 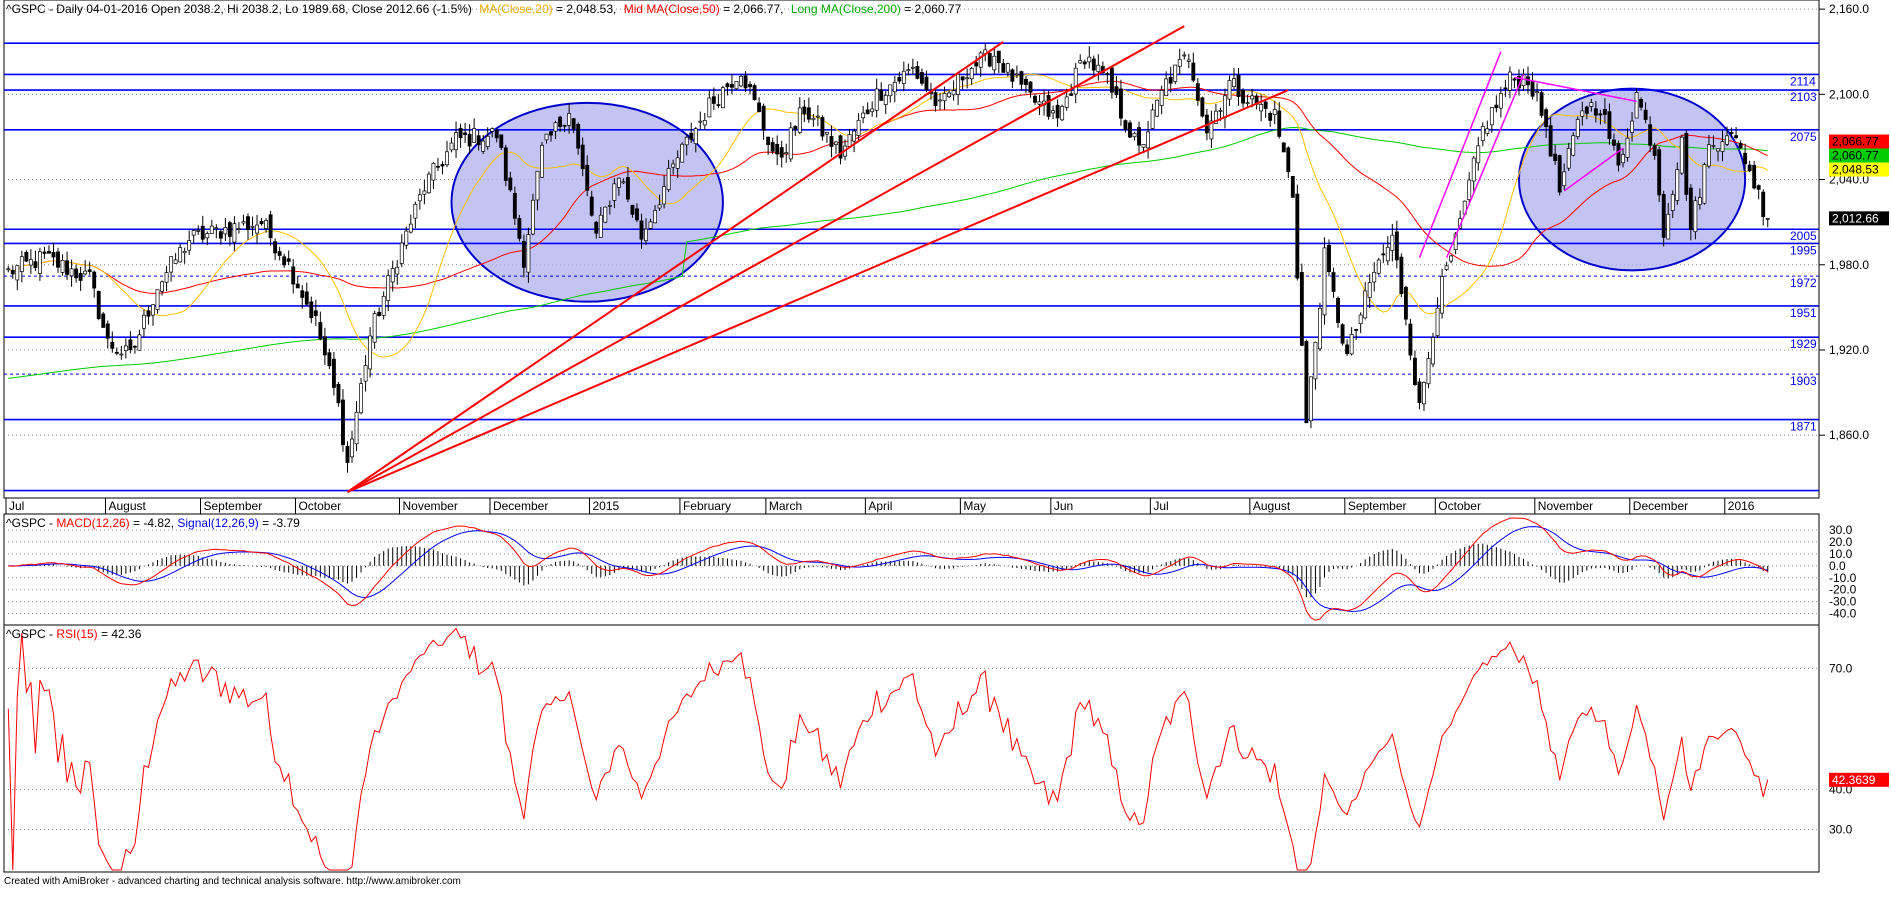 What do you see at coordinates (1377, 506) in the screenshot?
I see `month-label: September` at bounding box center [1377, 506].